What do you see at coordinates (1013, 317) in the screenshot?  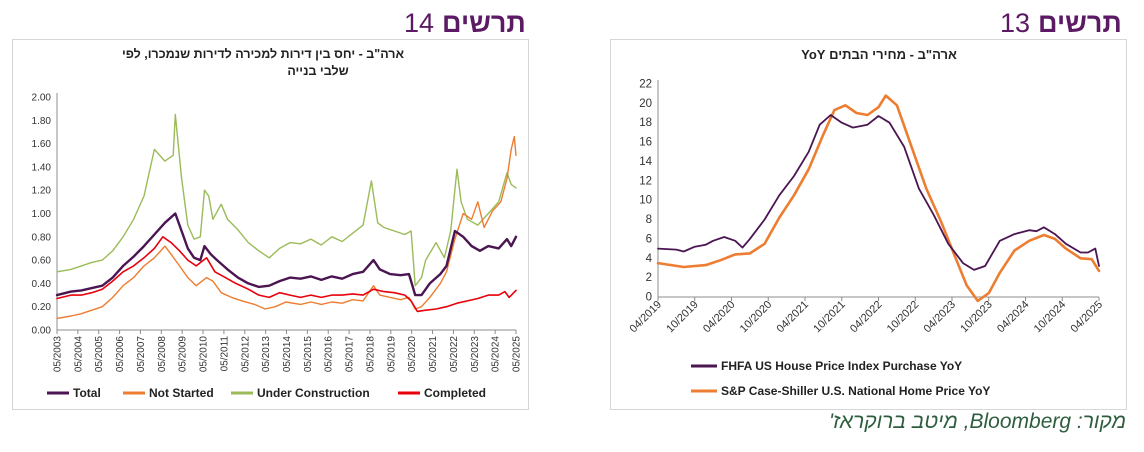 I see `x-tick-label: 04/2024` at bounding box center [1013, 317].